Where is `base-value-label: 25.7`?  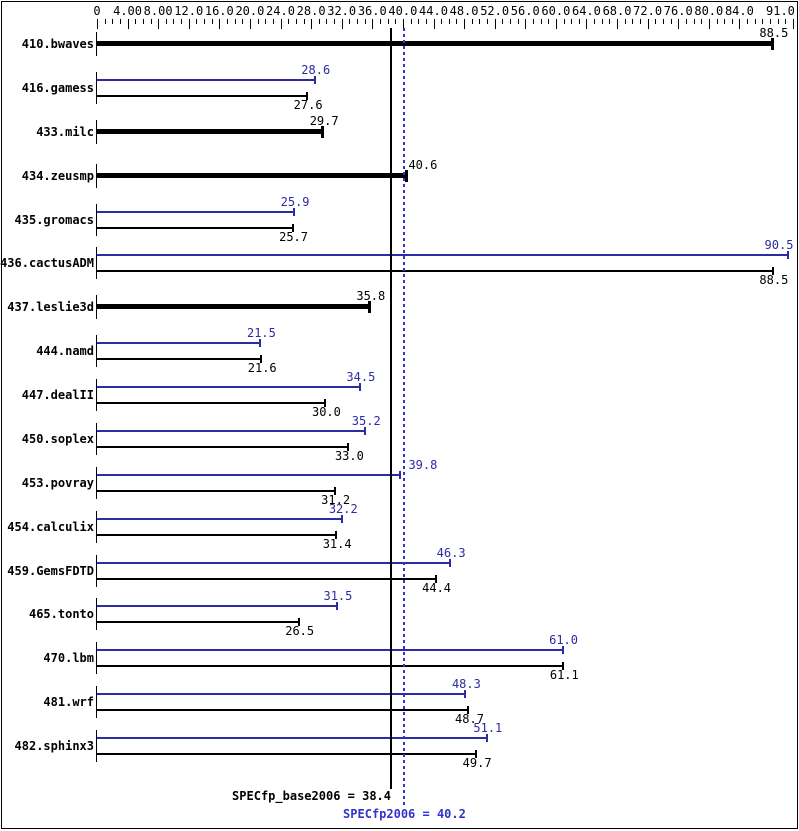 base-value-label: 25.7 is located at coordinates (294, 236).